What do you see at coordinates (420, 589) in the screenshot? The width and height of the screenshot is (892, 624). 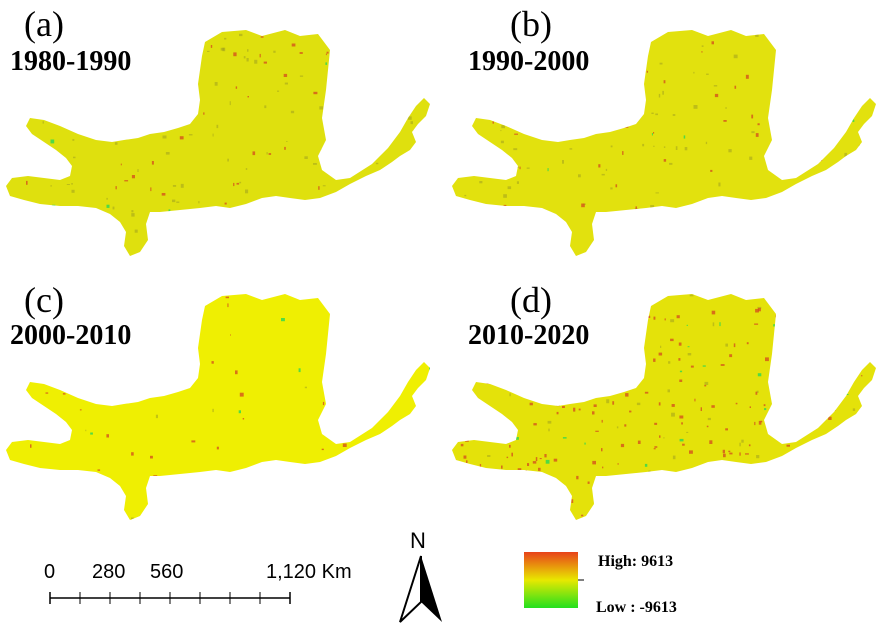 I see `north-arrow-icon` at bounding box center [420, 589].